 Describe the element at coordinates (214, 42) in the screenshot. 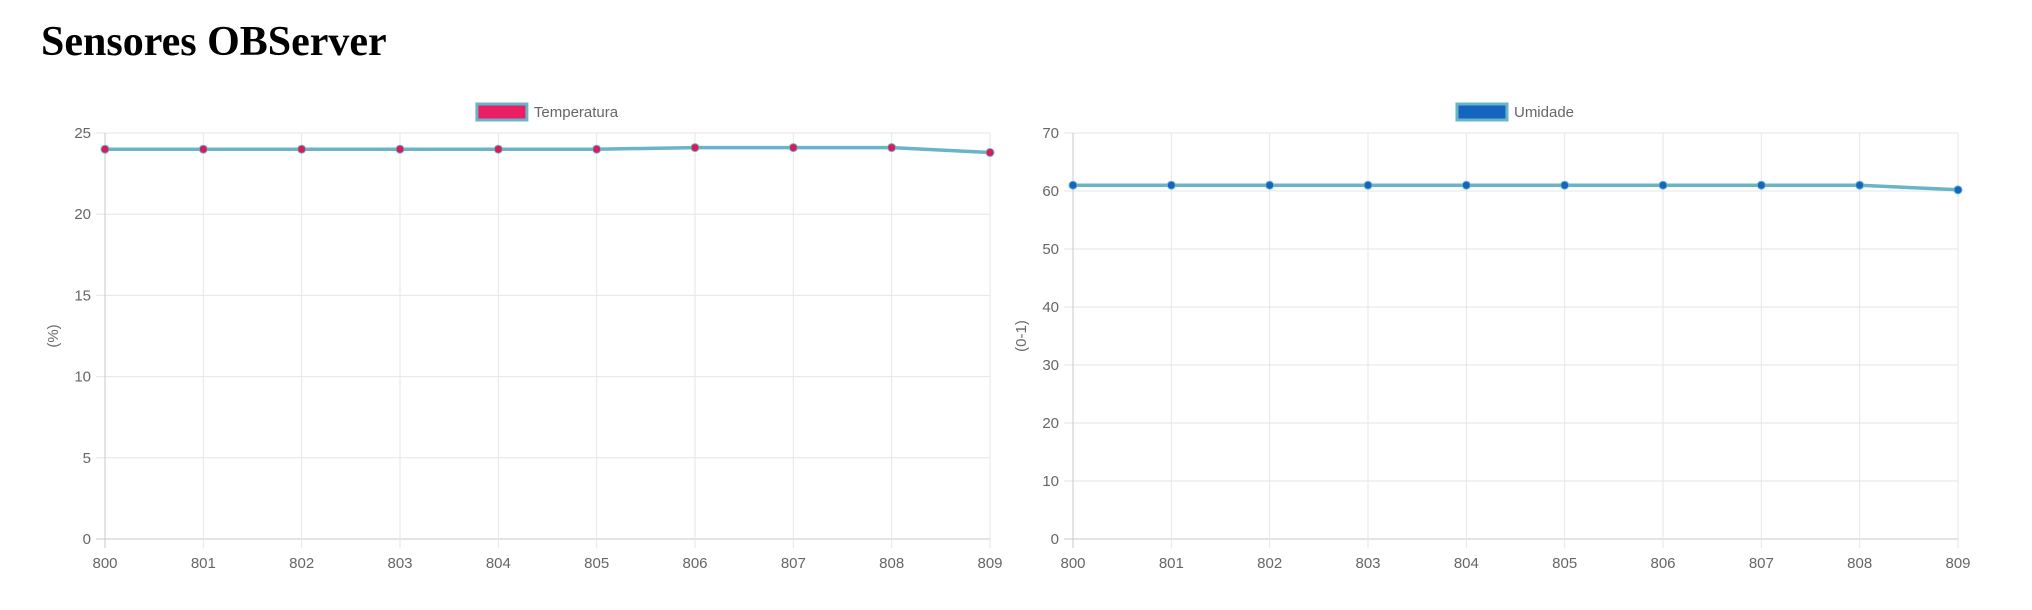

I see `page-title: Sensores OBServer` at that location.